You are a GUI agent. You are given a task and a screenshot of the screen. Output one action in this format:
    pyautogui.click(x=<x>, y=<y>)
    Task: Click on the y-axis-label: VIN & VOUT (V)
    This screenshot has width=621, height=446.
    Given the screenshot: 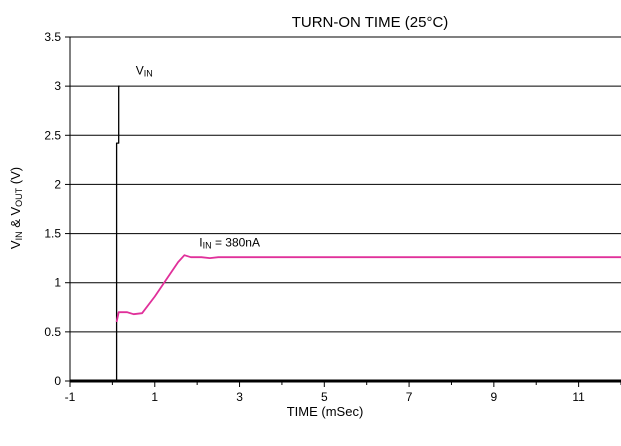 What is the action you would take?
    pyautogui.click(x=16, y=208)
    